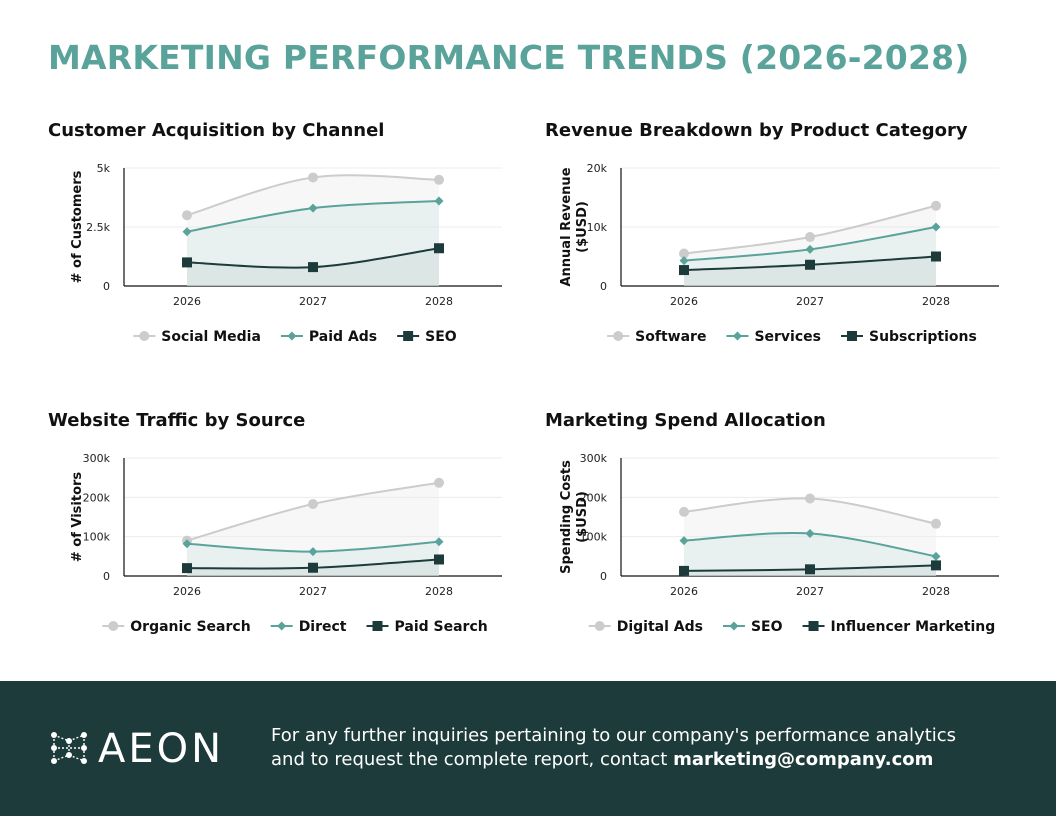 The width and height of the screenshot is (1056, 816). What do you see at coordinates (597, 168) in the screenshot?
I see `y-tick-label: 20k` at bounding box center [597, 168].